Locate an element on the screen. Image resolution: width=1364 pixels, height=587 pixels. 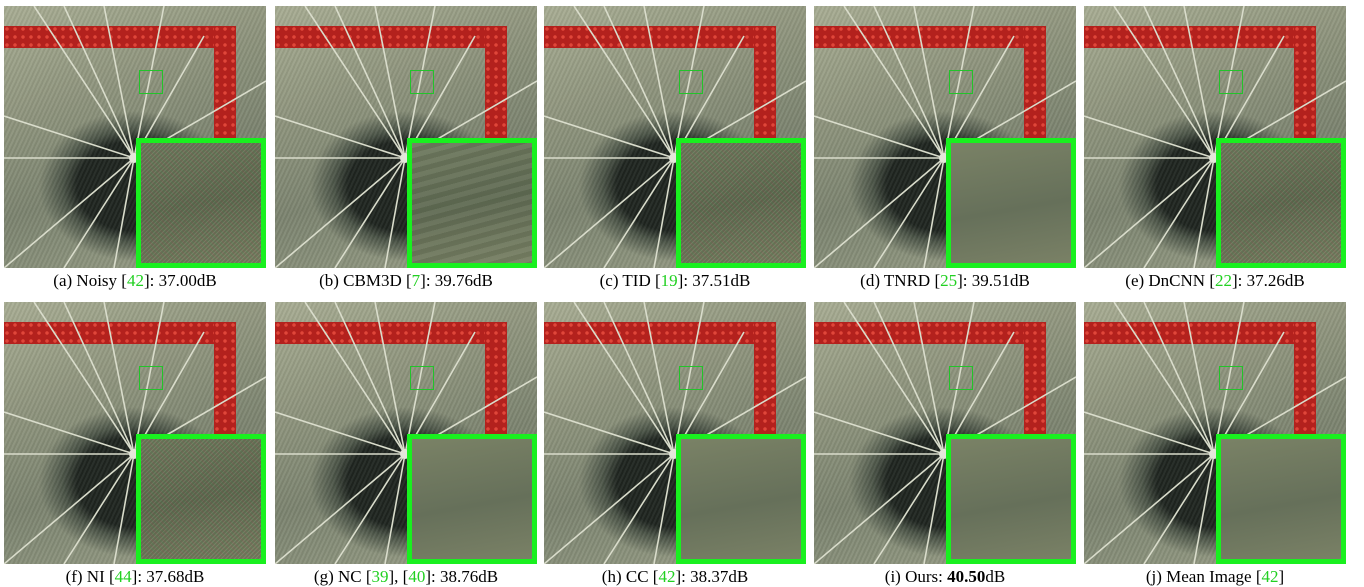
caption-psnr: ]: 38.76dB is located at coordinates (462, 576).